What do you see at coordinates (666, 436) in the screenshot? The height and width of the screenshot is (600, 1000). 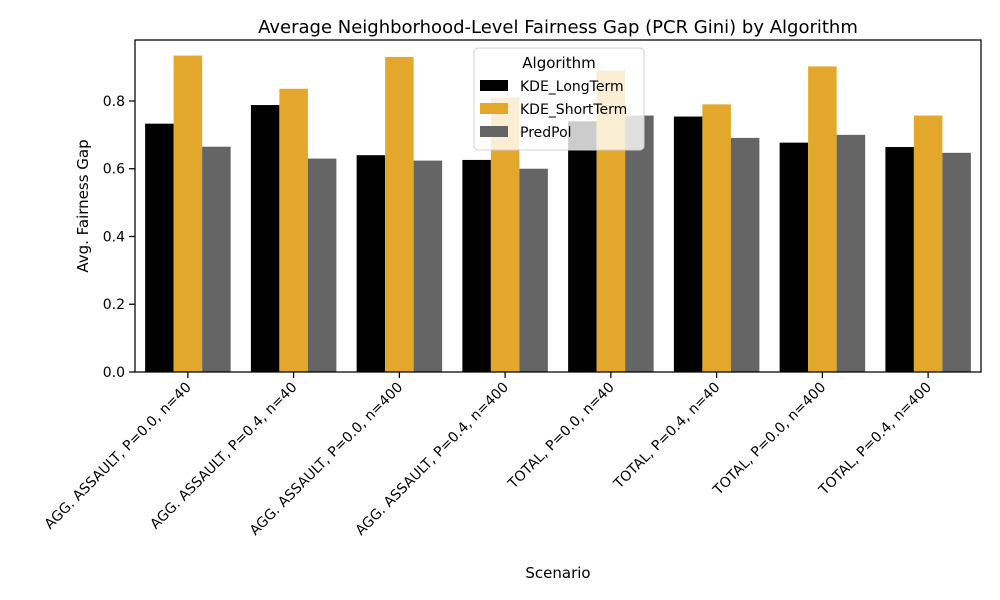 I see `x-tick-label: TOTAL, P=0.4, n=40` at bounding box center [666, 436].